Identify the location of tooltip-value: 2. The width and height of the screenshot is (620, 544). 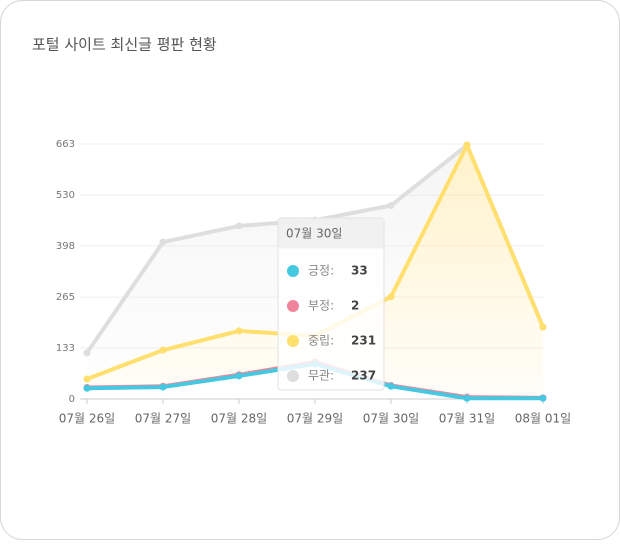
(355, 306).